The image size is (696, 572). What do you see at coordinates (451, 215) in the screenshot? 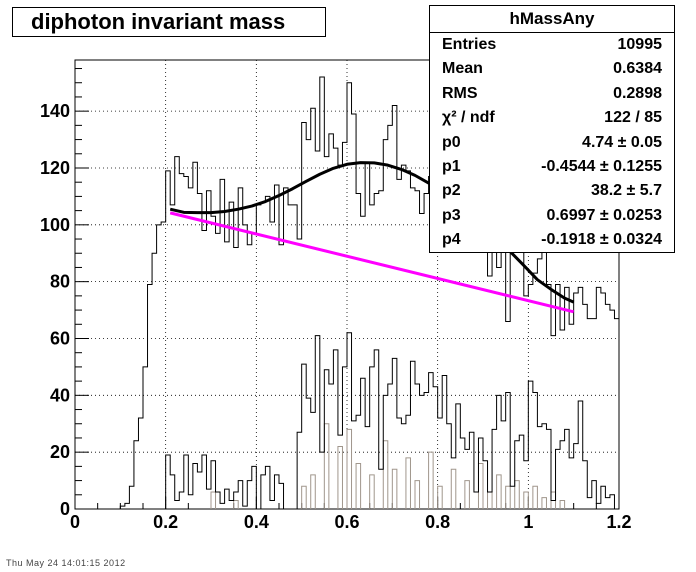
I see `stats-key: p3` at bounding box center [451, 215].